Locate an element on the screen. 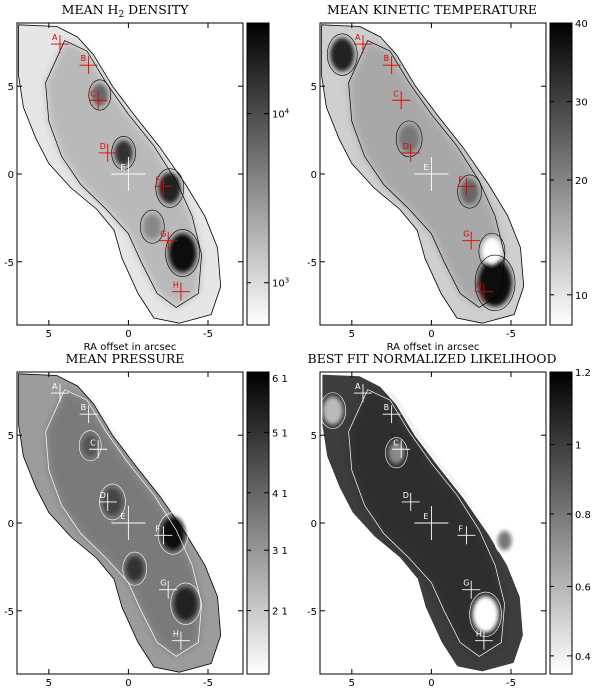 The height and width of the screenshot is (690, 600). colorbar-tick-label: 40 is located at coordinates (581, 24).